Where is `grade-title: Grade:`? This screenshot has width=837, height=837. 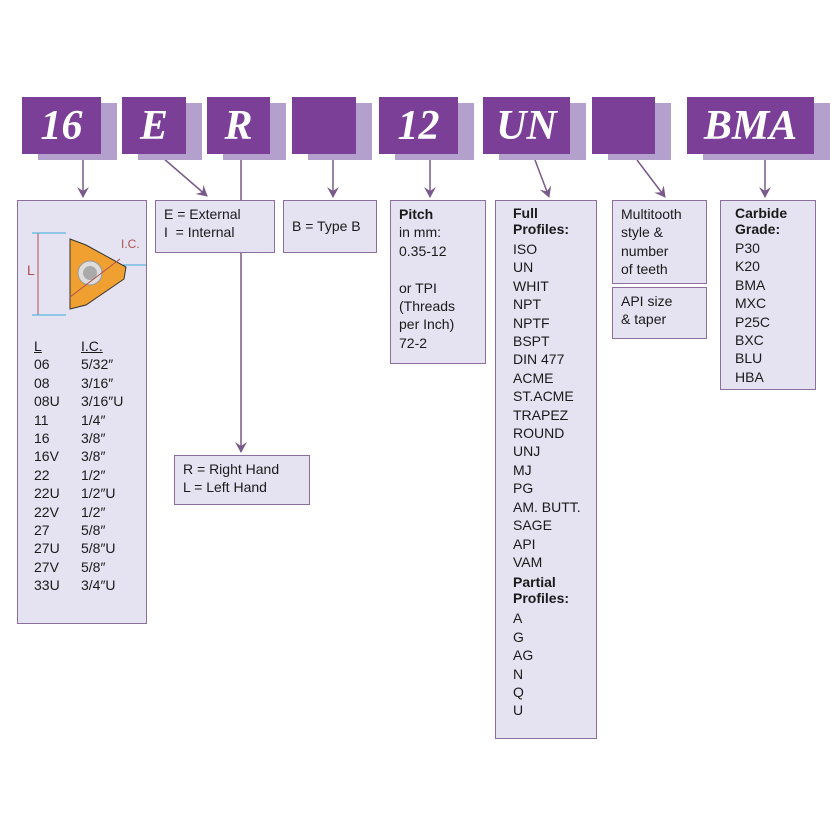
grade-title: Grade: is located at coordinates (758, 229).